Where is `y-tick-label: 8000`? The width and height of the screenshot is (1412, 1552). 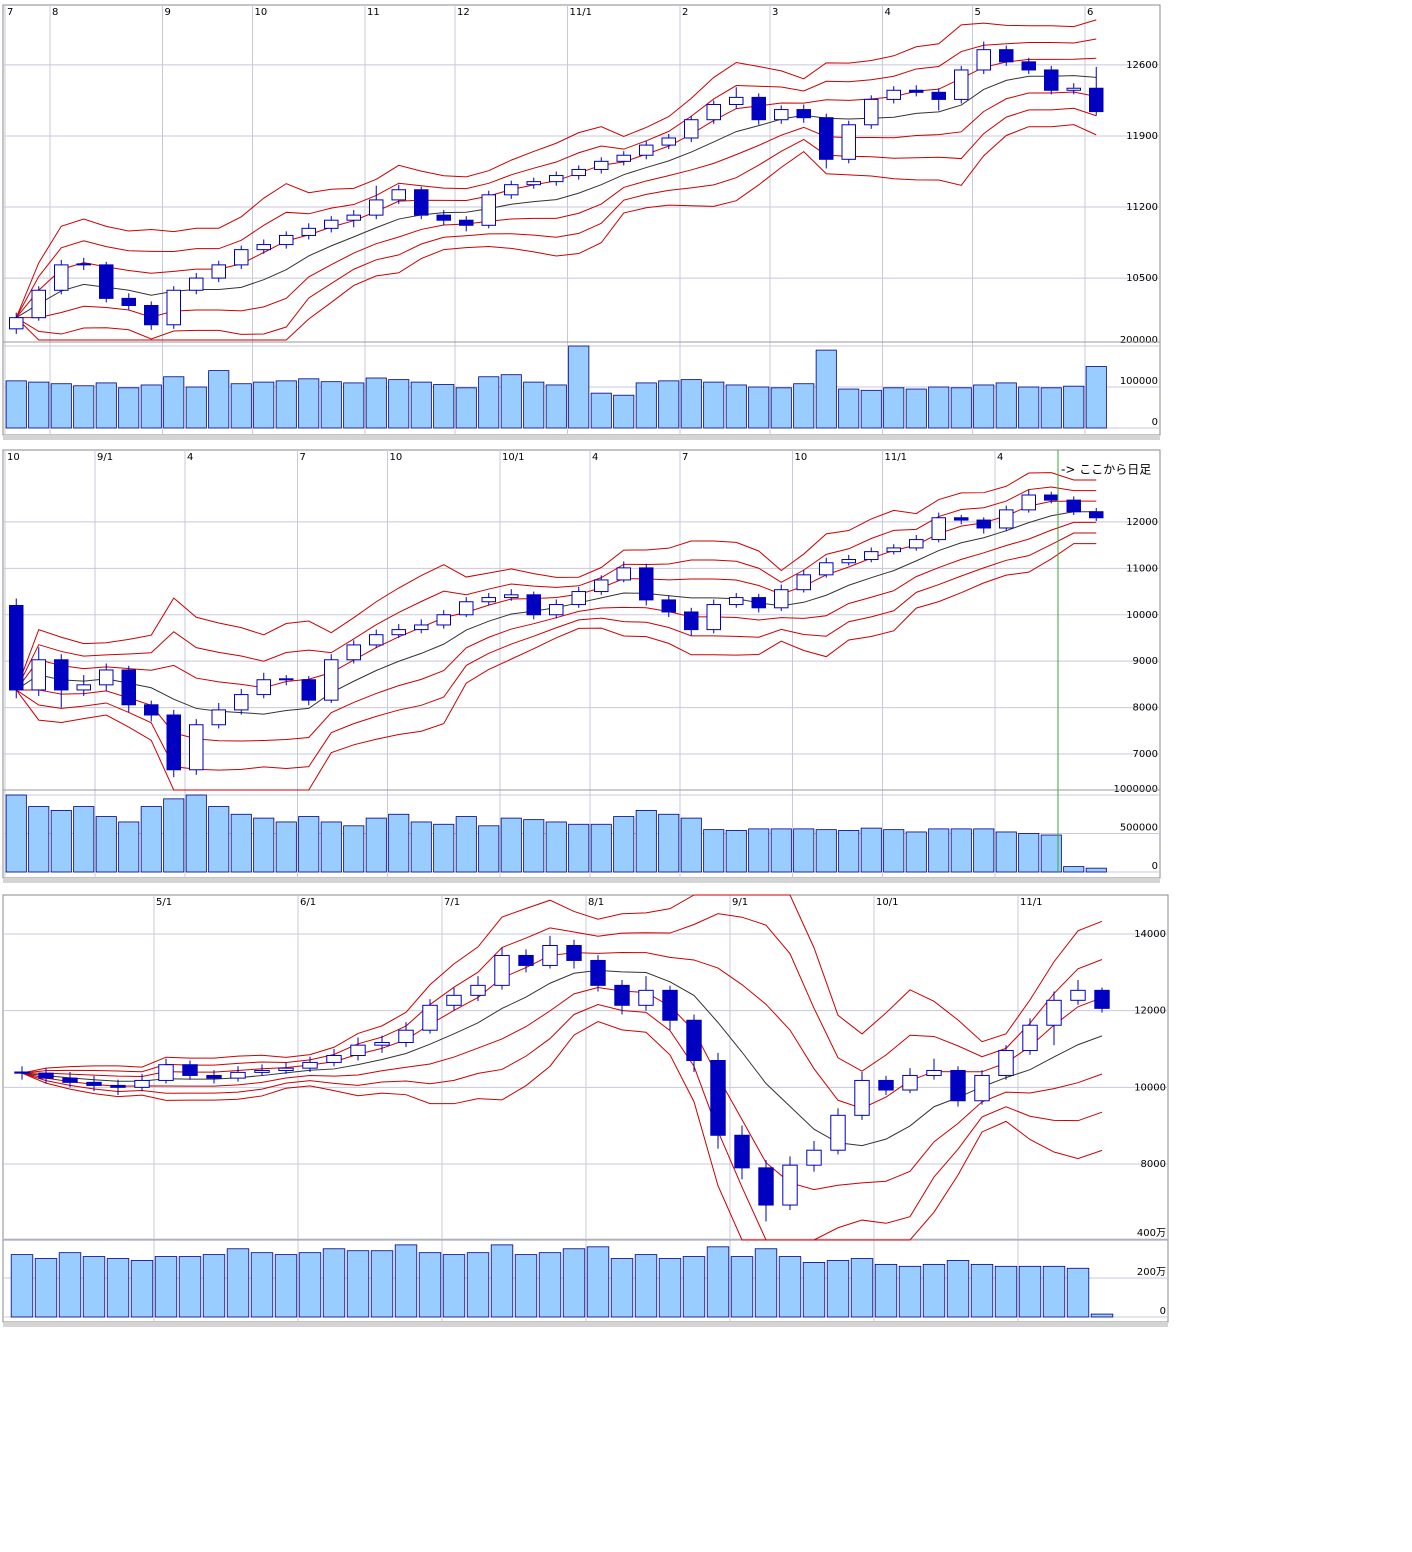 y-tick-label: 8000 is located at coordinates (1145, 708).